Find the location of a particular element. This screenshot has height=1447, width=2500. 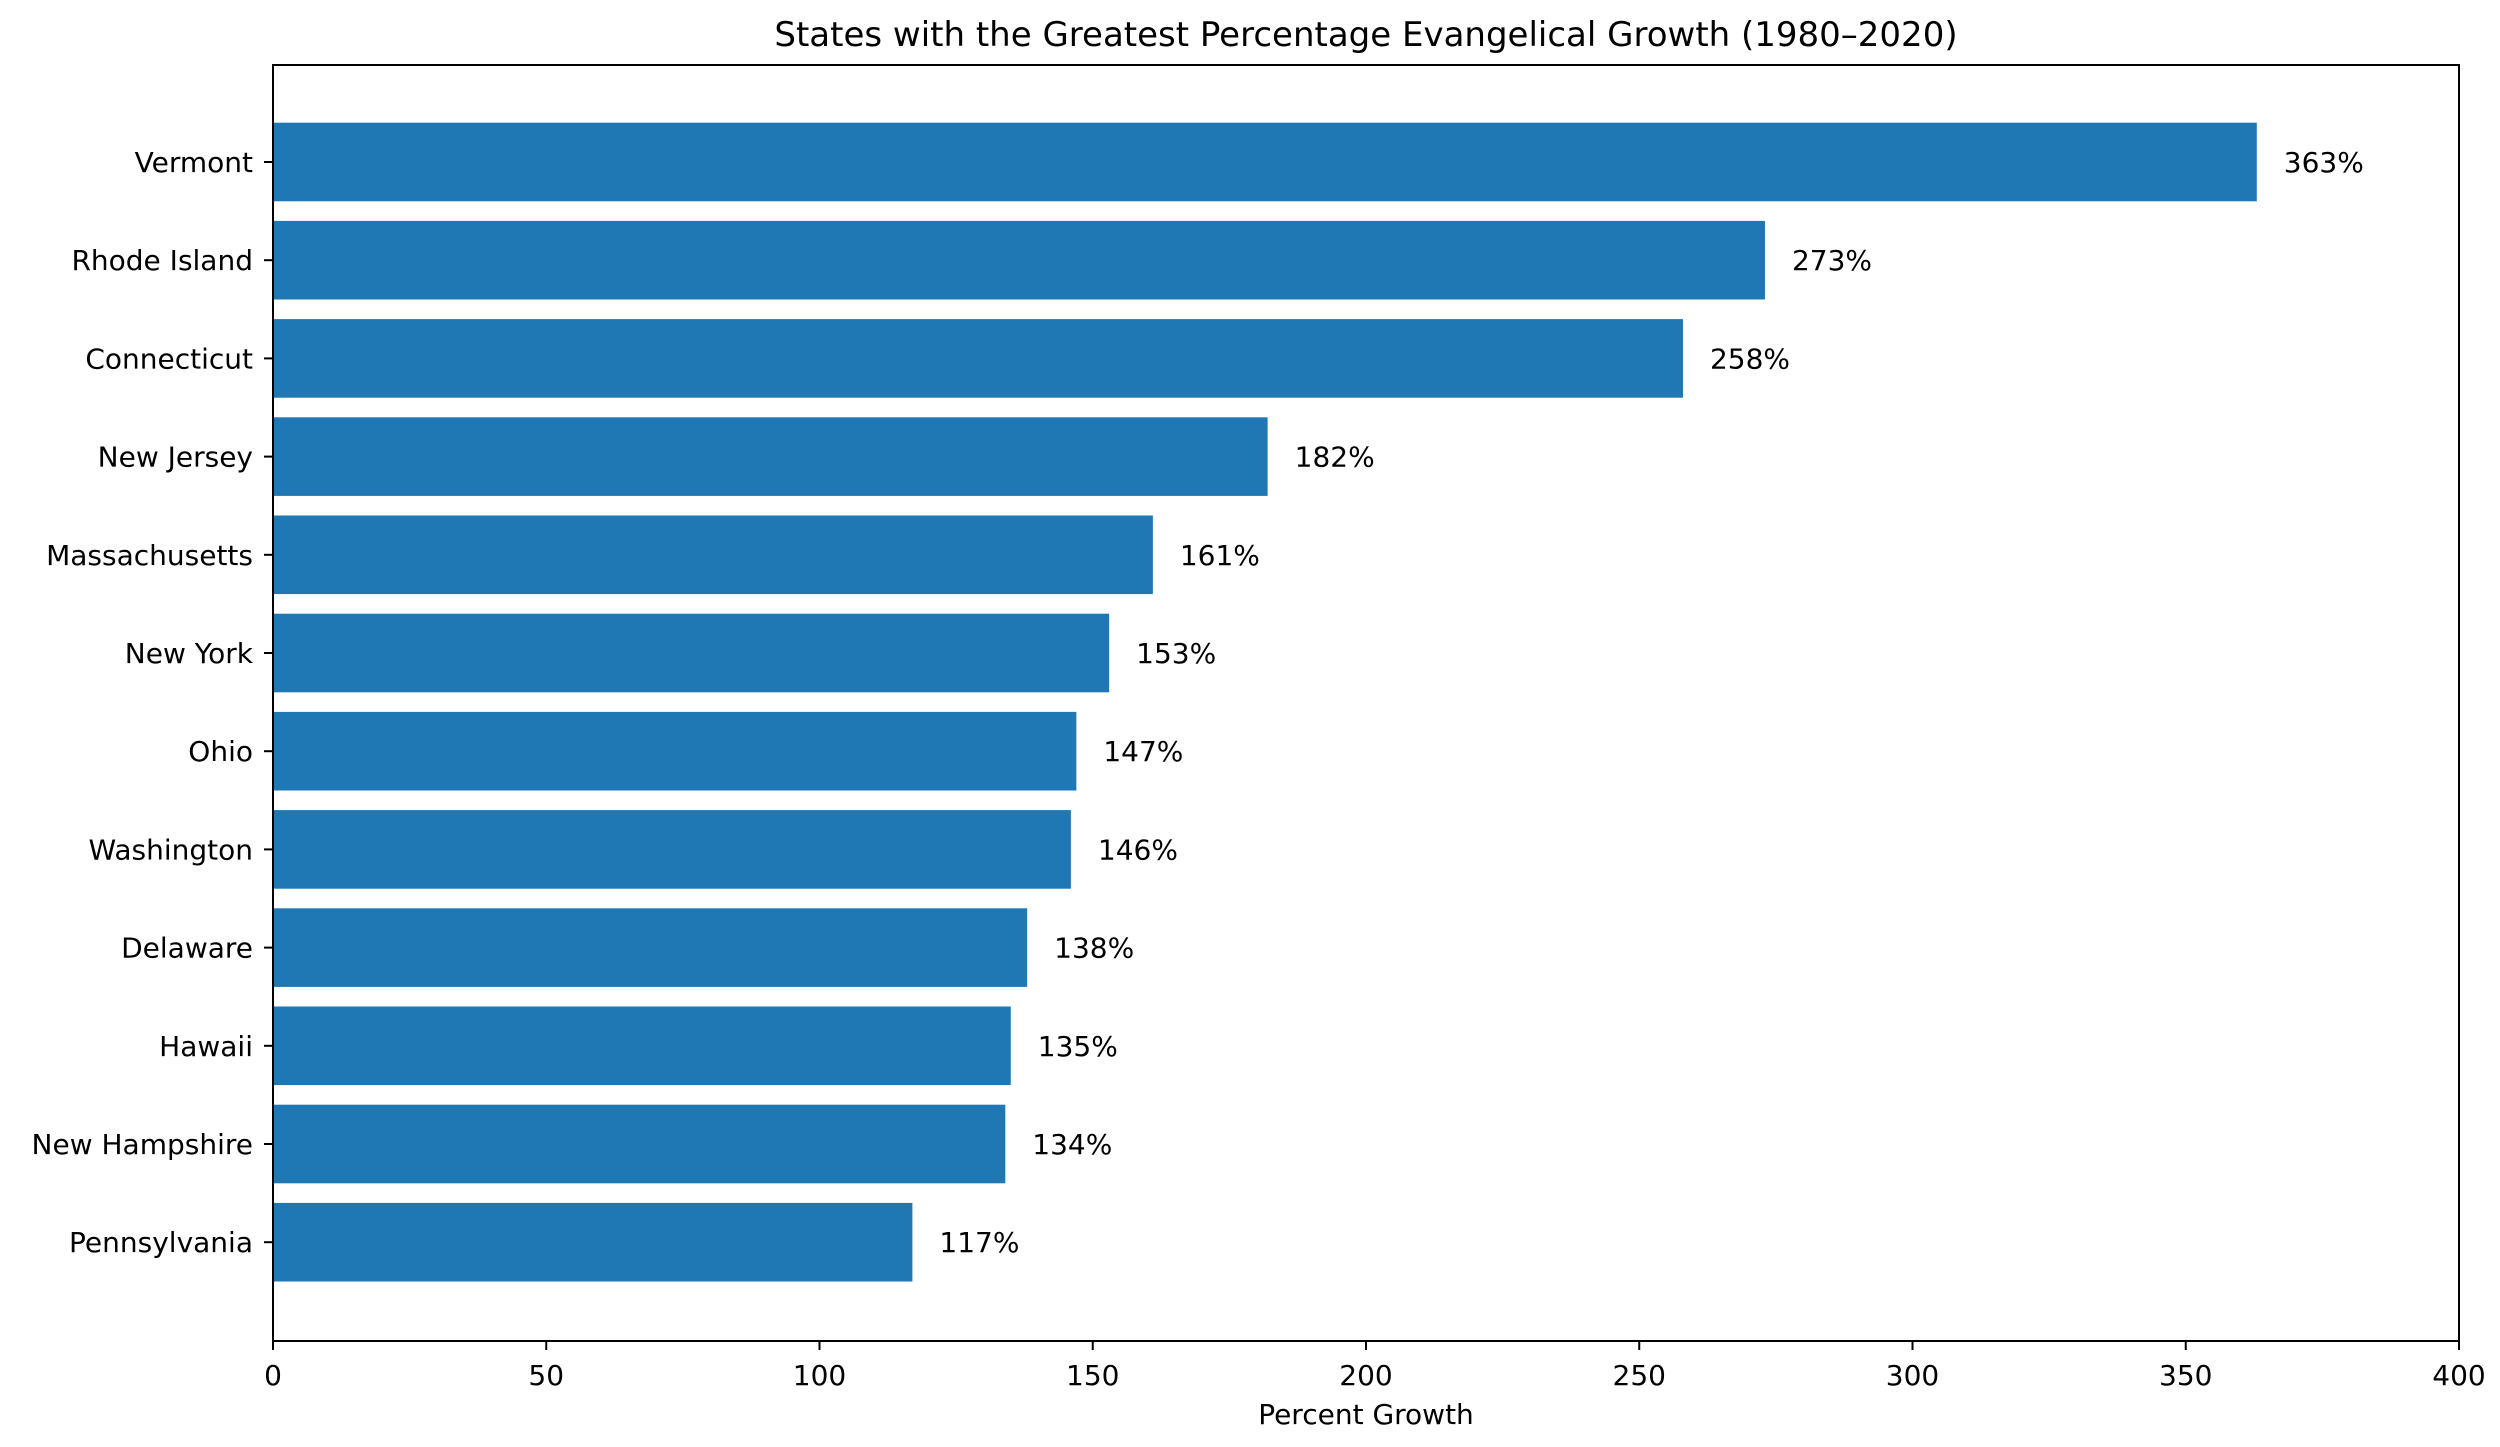

x-tick-label-1: 50 is located at coordinates (546, 1375).